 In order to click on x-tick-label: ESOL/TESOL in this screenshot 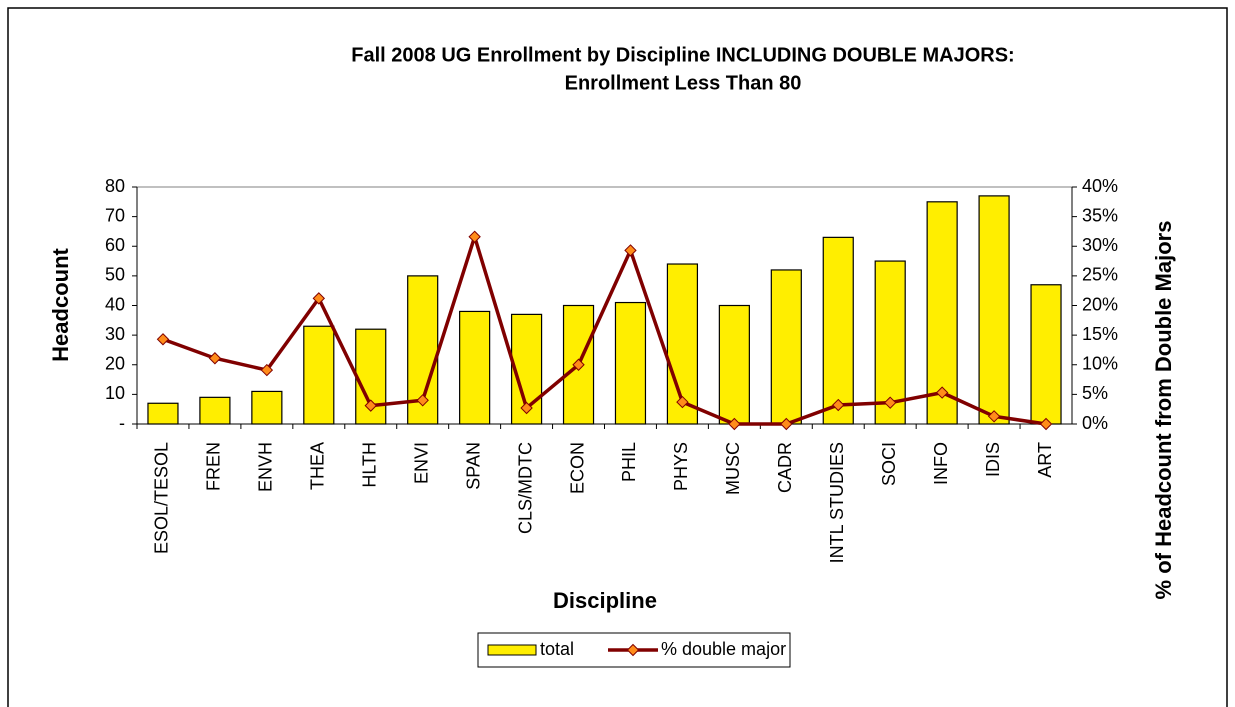, I will do `click(162, 498)`.